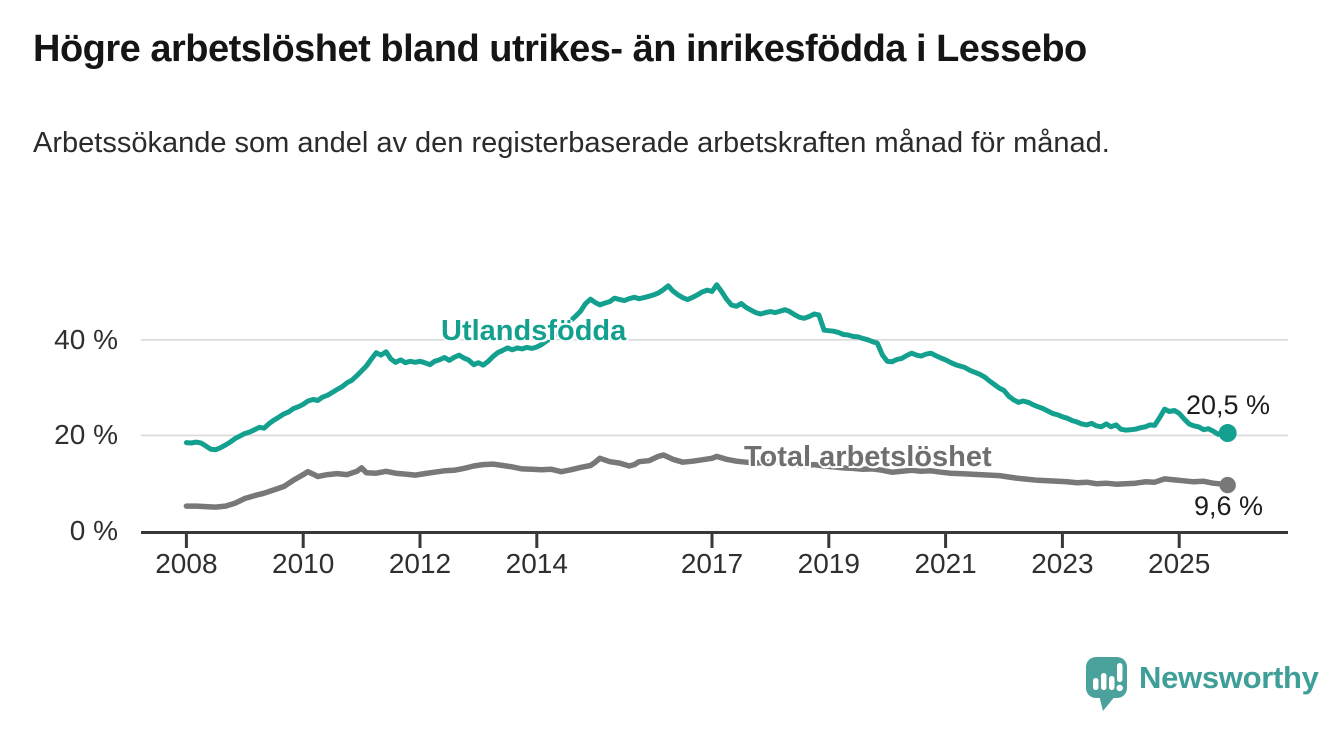  I want to click on end-value-total: 9,6 %, so click(1229, 506).